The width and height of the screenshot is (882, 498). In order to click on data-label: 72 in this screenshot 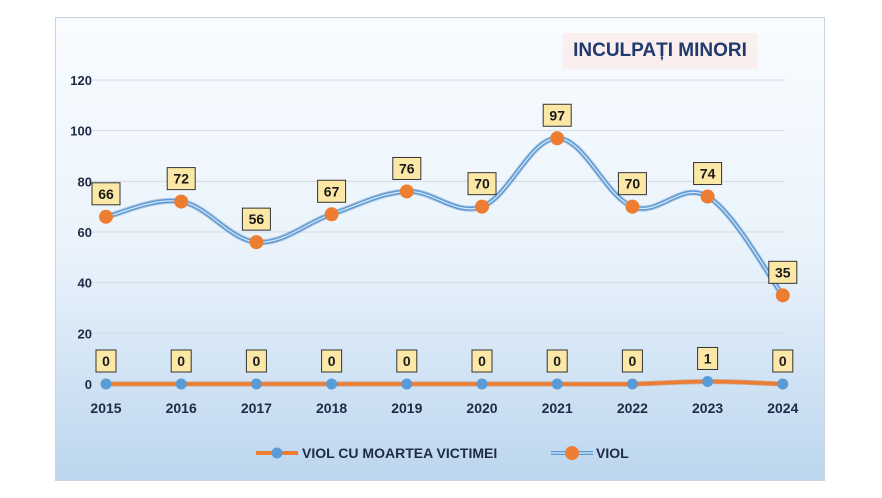, I will do `click(181, 179)`.